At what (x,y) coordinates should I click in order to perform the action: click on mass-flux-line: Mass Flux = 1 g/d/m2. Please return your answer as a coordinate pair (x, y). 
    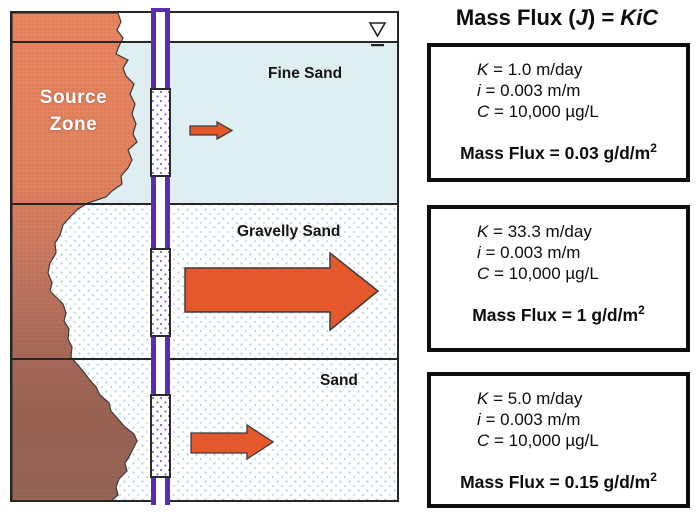
    Looking at the image, I should click on (558, 314).